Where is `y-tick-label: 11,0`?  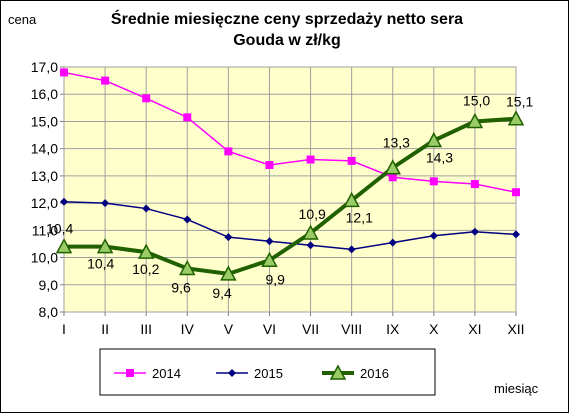 y-tick-label: 11,0 is located at coordinates (45, 230).